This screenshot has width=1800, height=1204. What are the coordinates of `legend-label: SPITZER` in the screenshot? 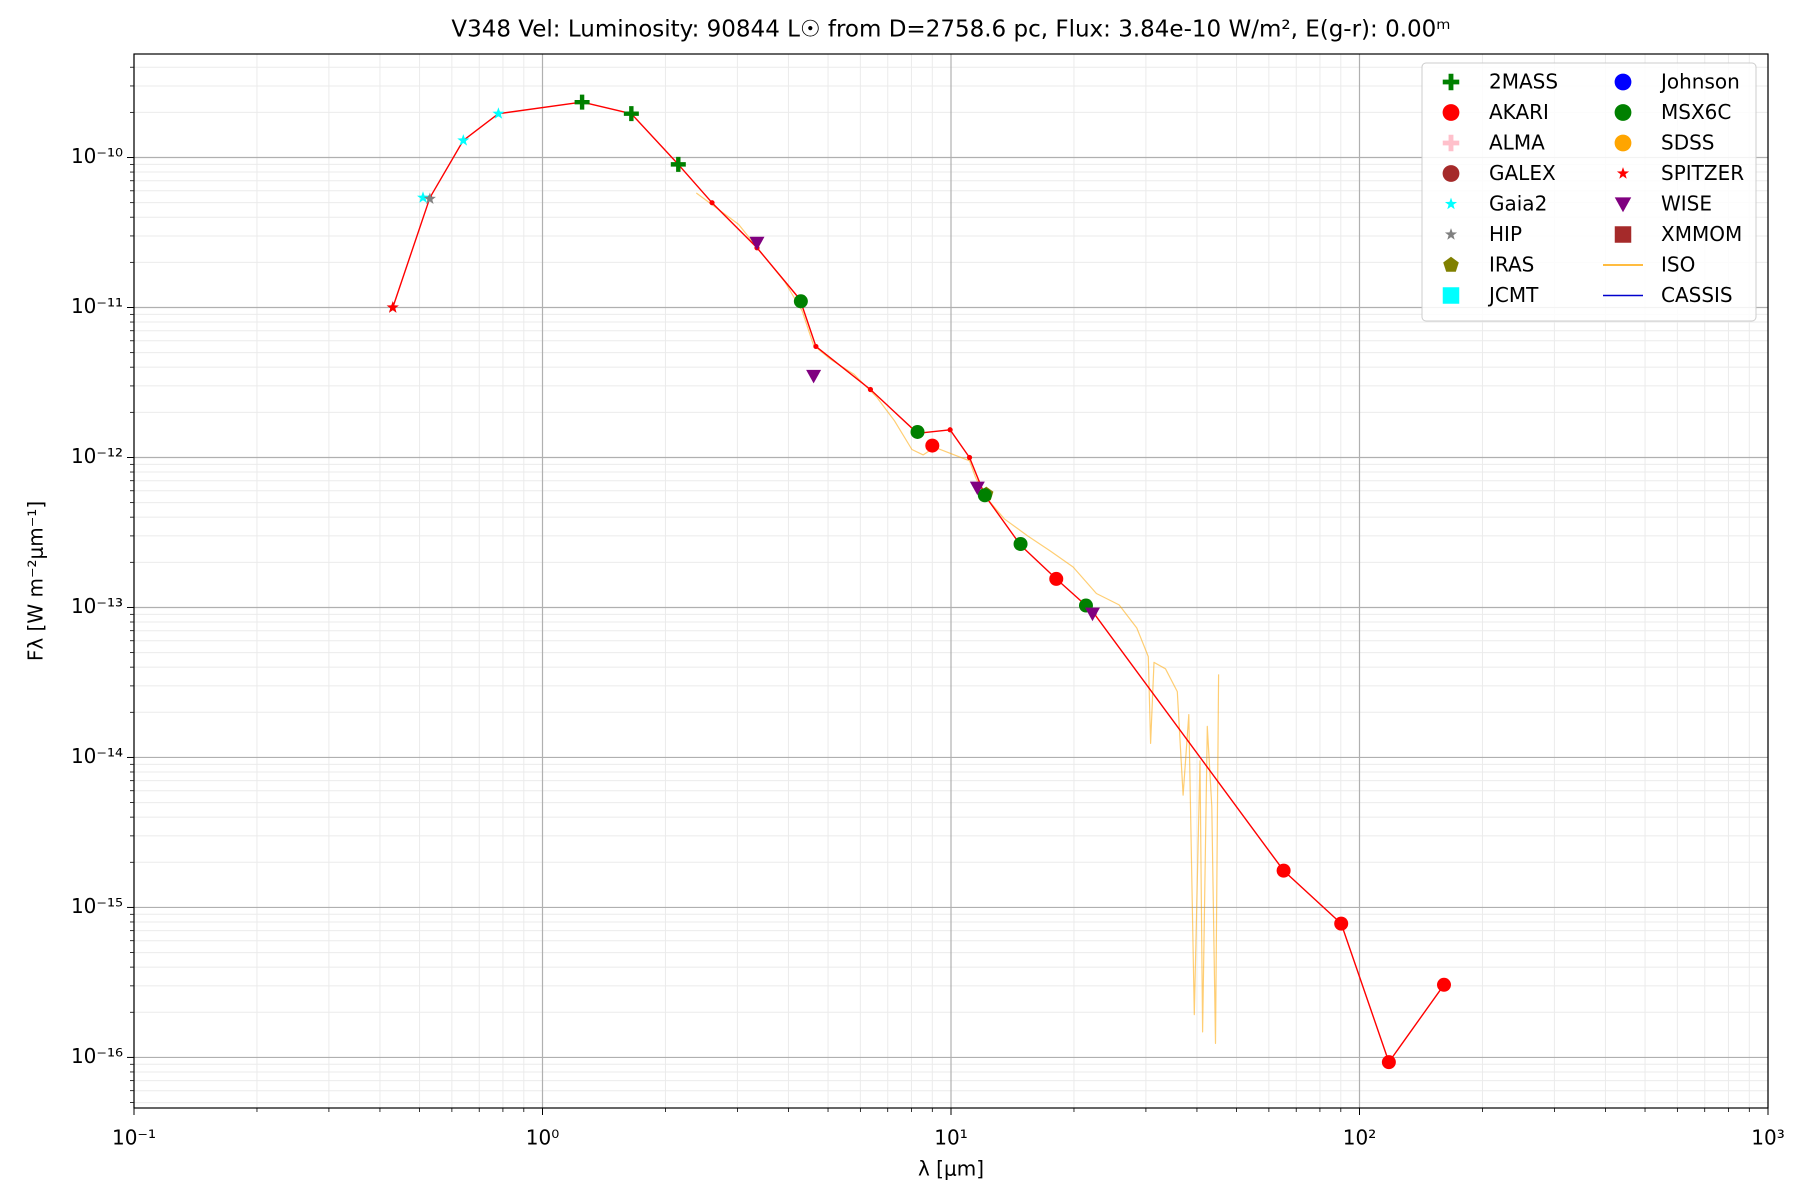 It's located at (1702, 173).